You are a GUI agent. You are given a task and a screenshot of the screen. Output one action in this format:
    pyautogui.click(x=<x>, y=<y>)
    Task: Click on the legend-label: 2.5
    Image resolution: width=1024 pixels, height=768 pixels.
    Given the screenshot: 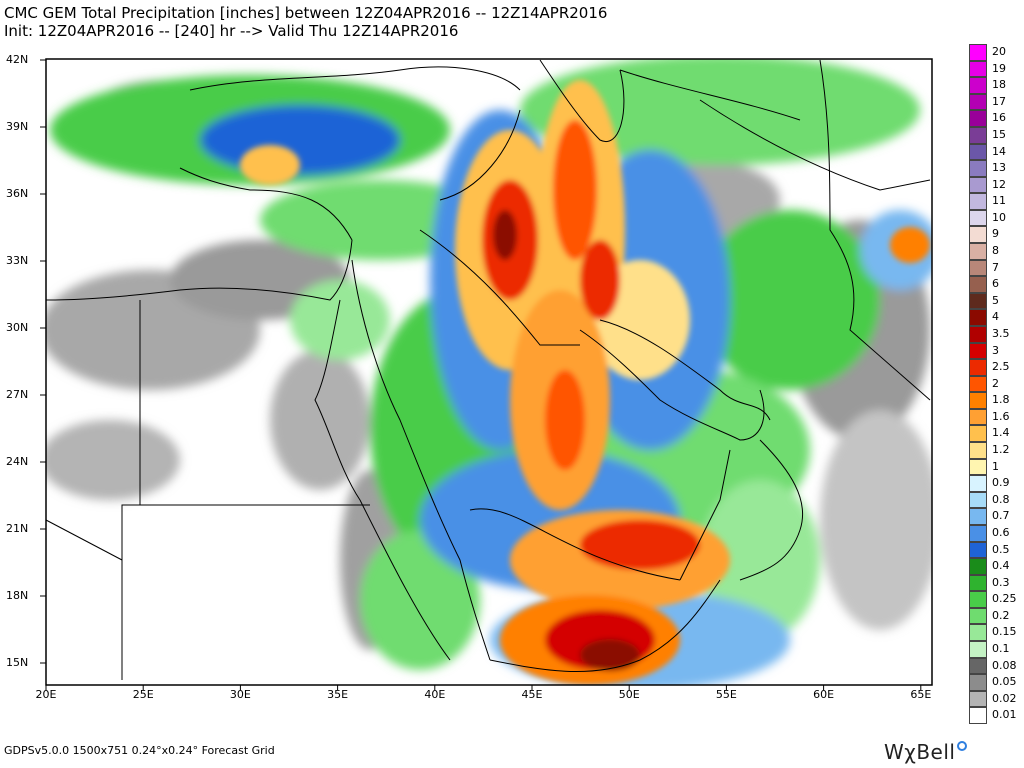 What is the action you would take?
    pyautogui.click(x=1001, y=367)
    